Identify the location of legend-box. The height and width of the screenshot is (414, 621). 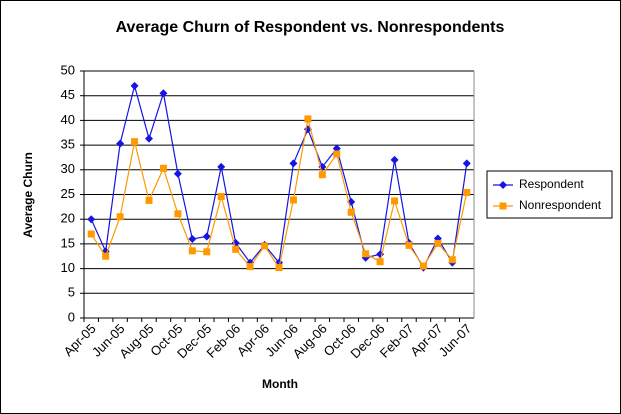
(549, 194).